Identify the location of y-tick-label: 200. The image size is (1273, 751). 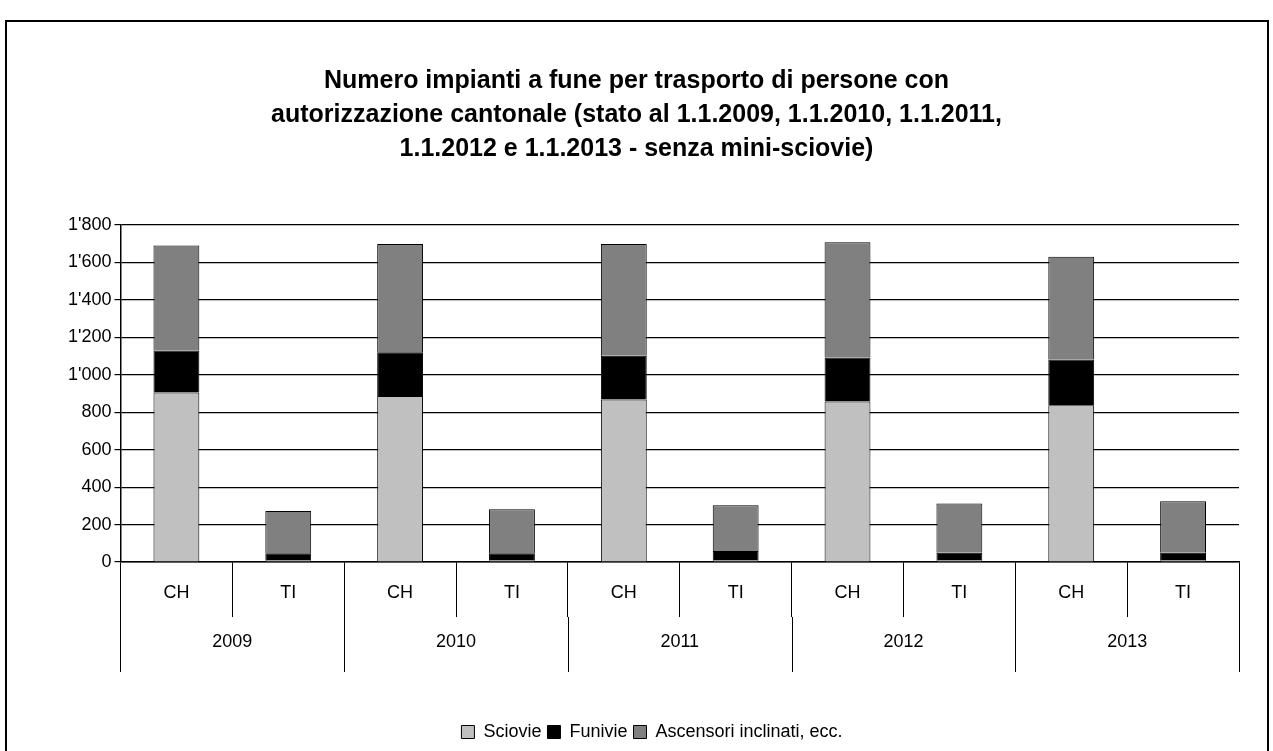
(96, 523).